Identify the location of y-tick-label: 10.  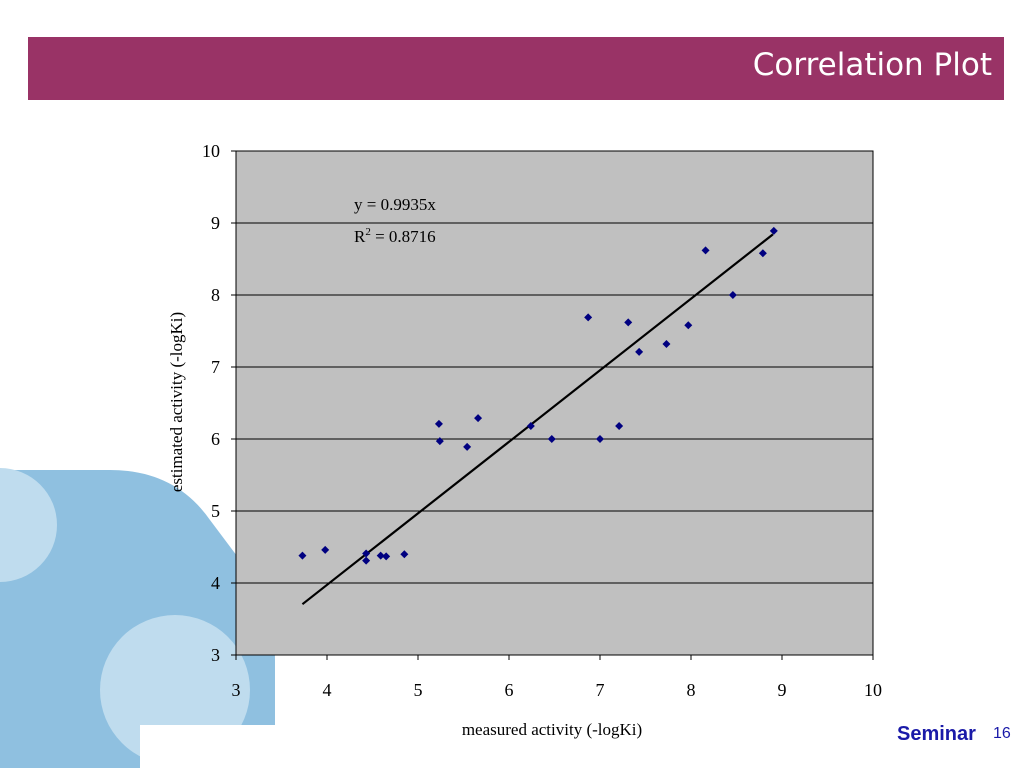
(211, 151).